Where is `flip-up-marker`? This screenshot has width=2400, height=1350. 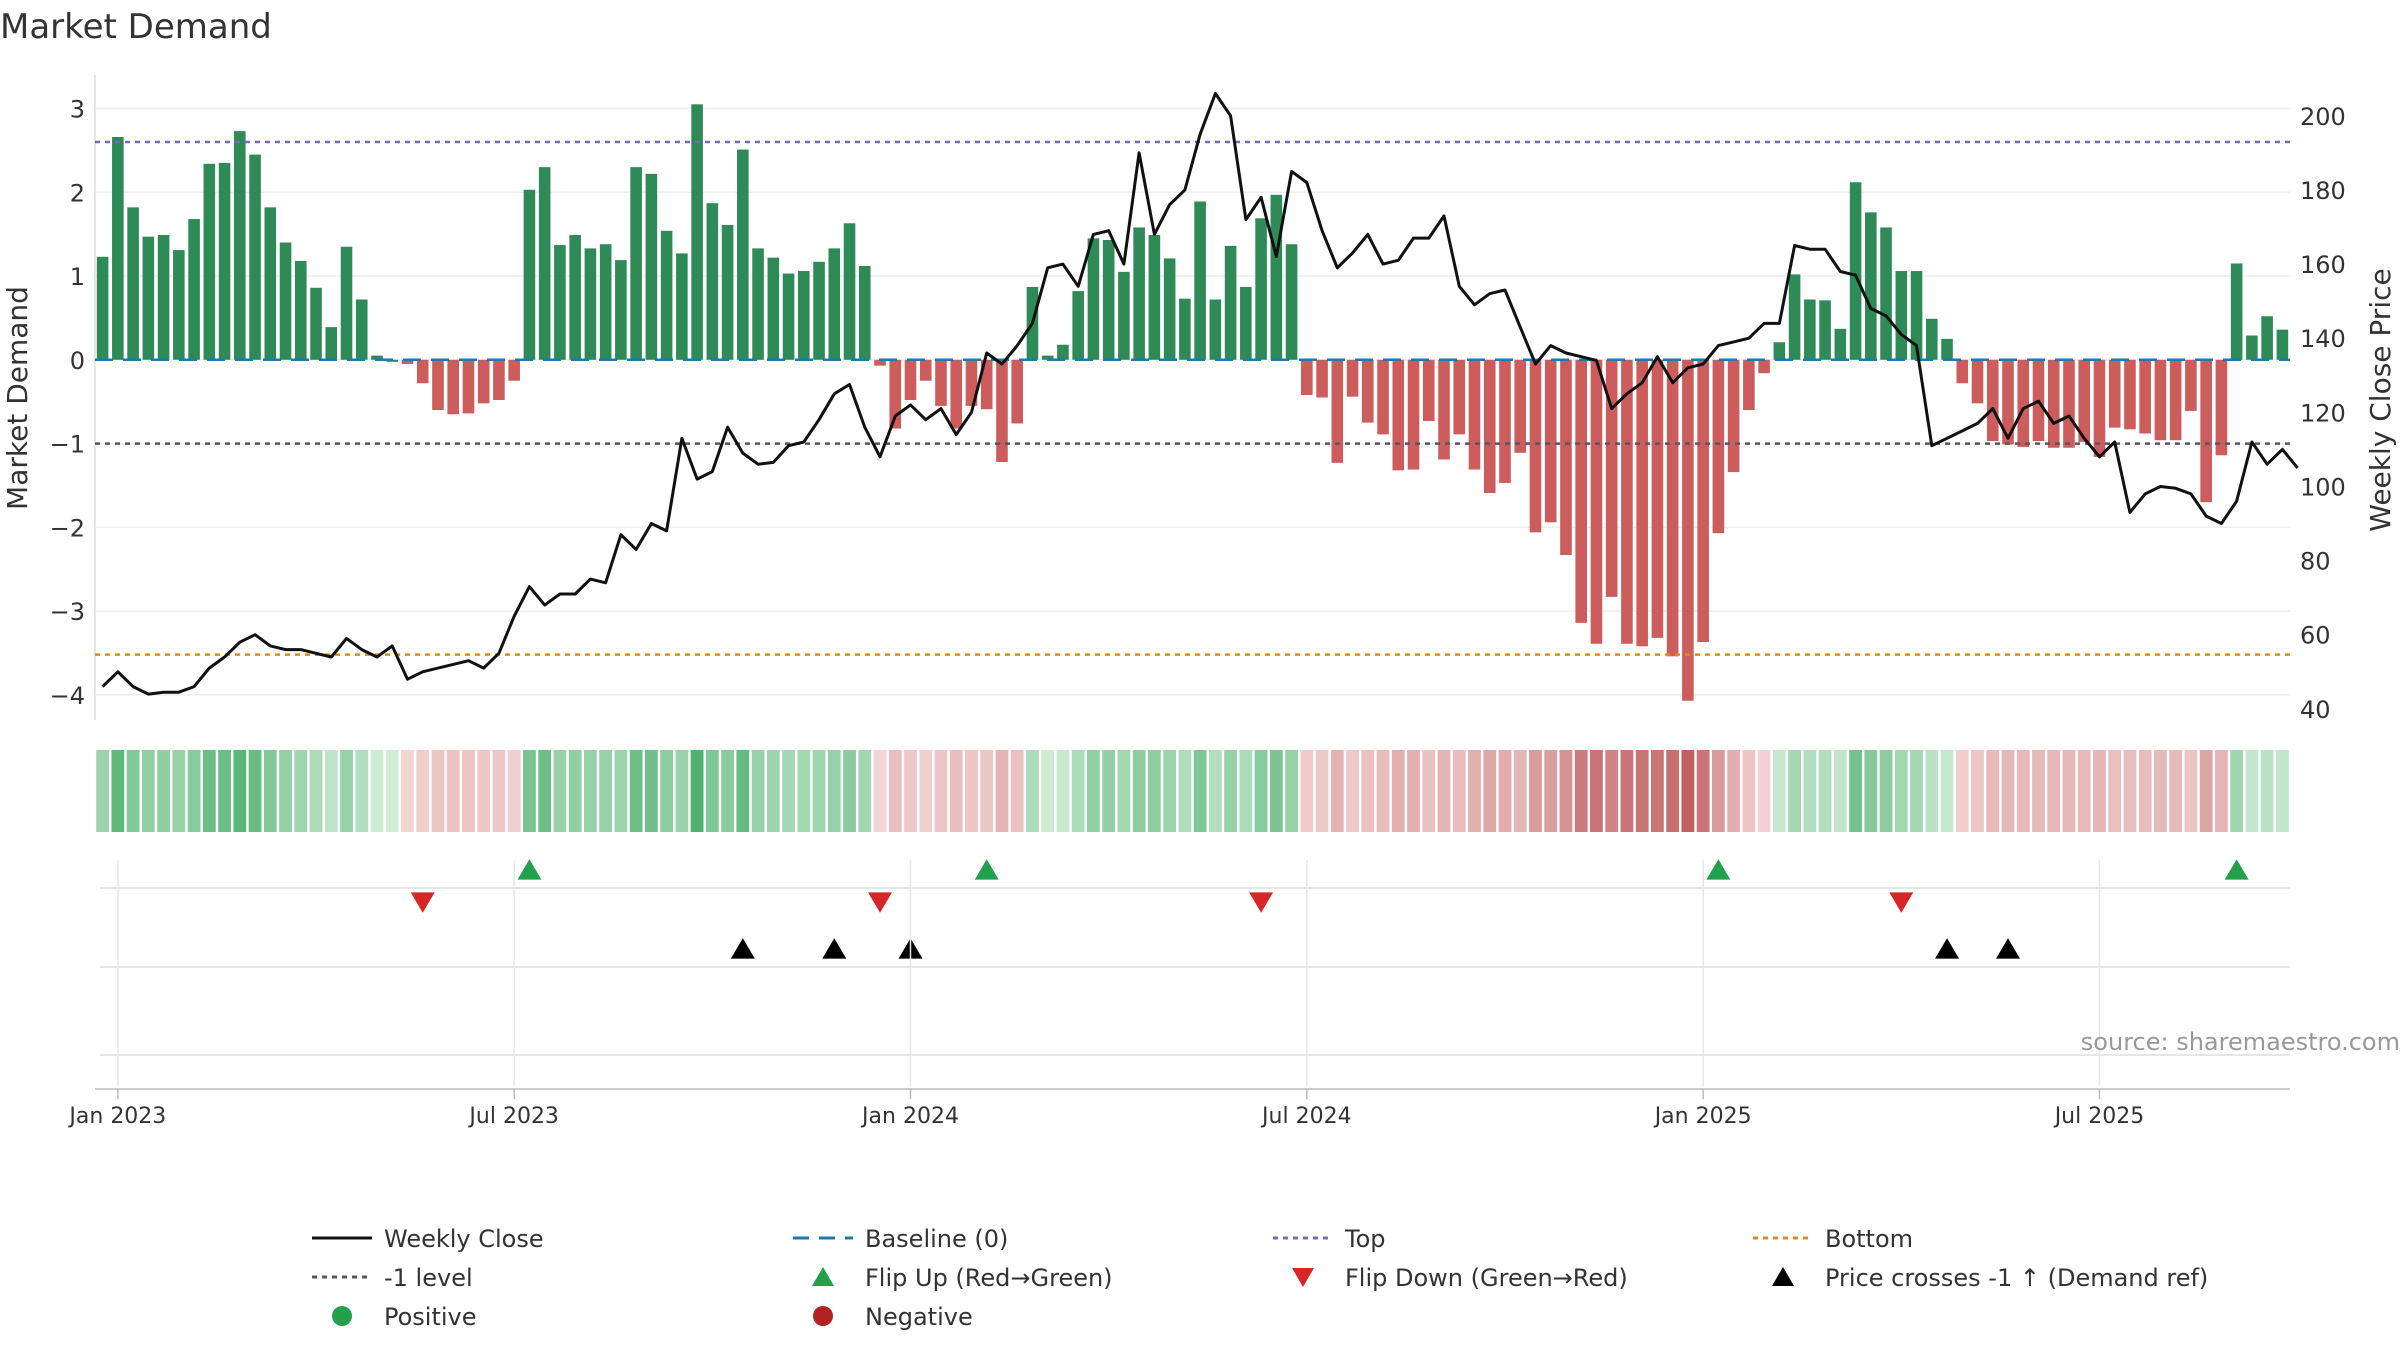
flip-up-marker is located at coordinates (529, 869).